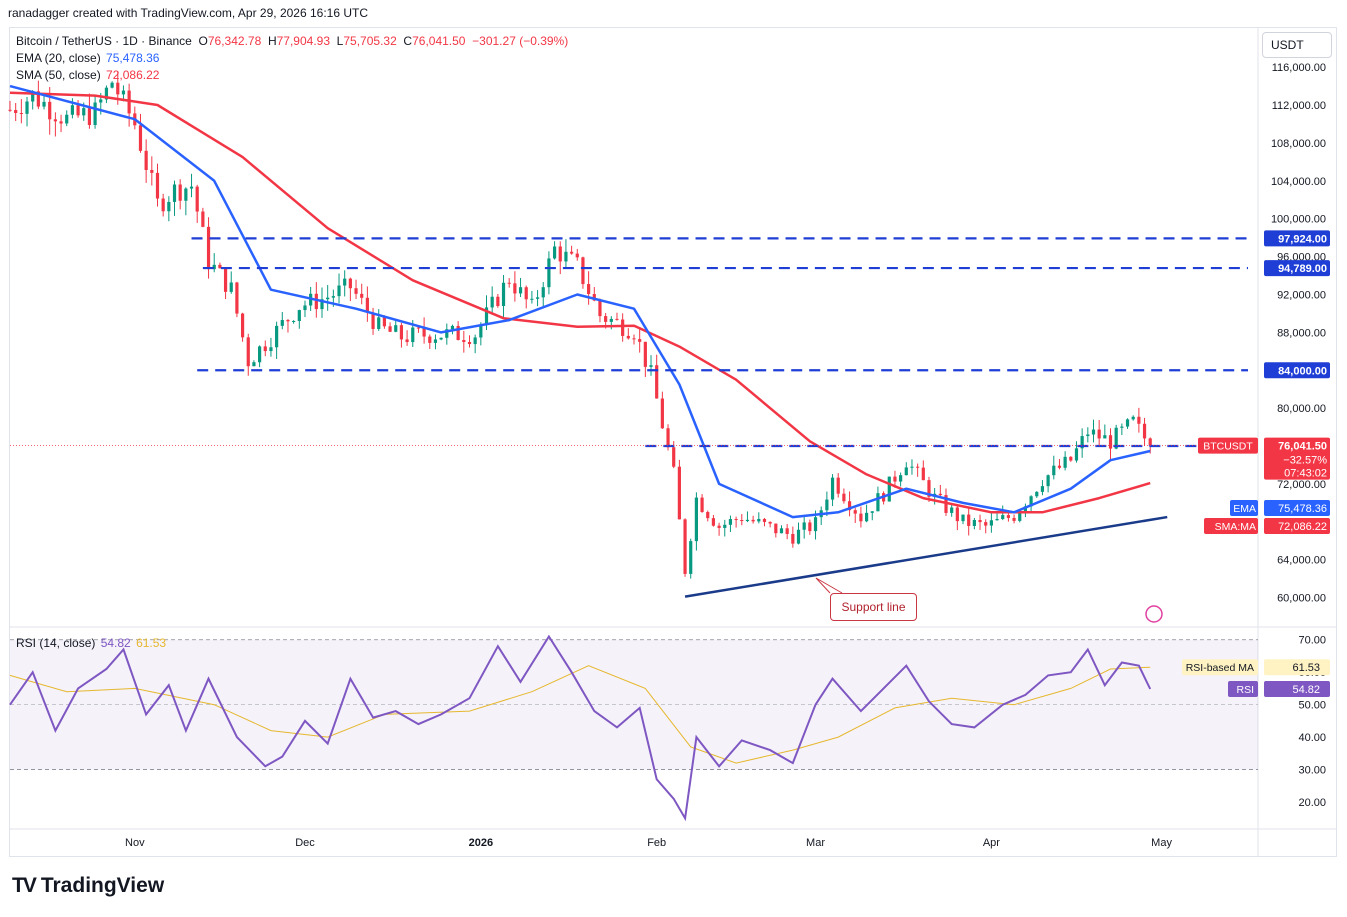 The width and height of the screenshot is (1347, 917). What do you see at coordinates (104, 41) in the screenshot?
I see `symbol-title: Bitcoin / TetherUS · 1D · Binance` at bounding box center [104, 41].